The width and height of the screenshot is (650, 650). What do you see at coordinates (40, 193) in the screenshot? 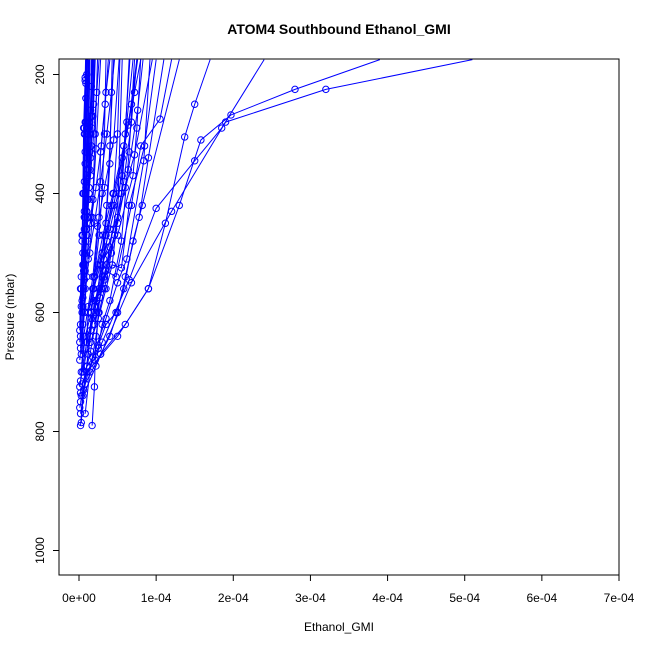
I see `y-tick-label: 400` at bounding box center [40, 193].